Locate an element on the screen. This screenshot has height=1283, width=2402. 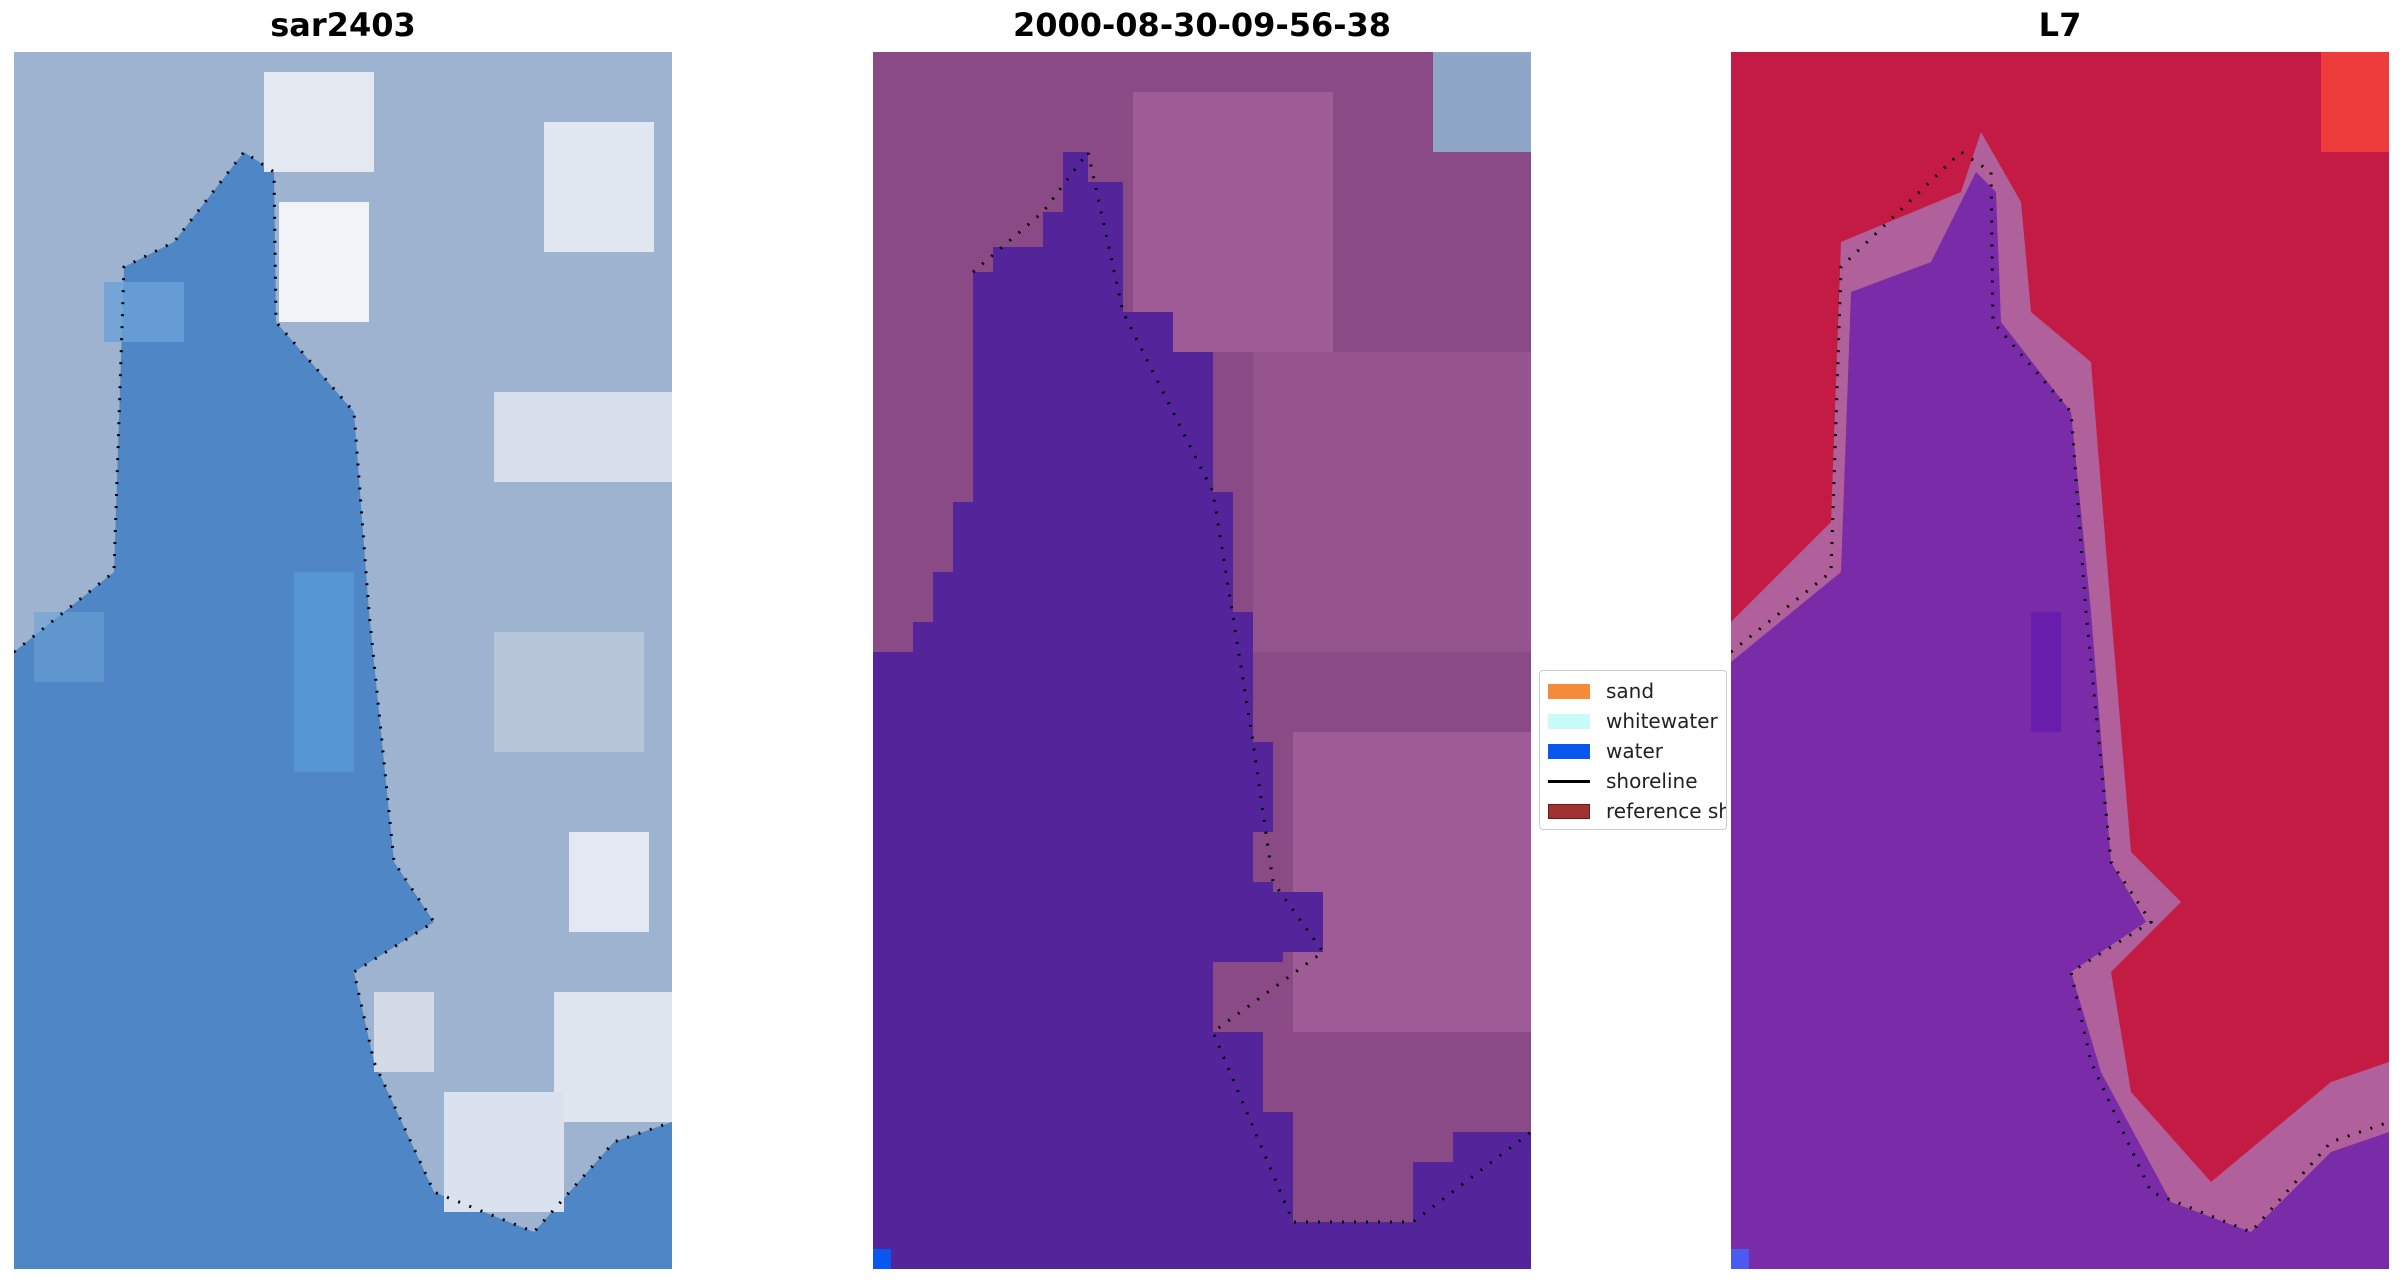
legend-label-whitewater: whitewater is located at coordinates (1662, 721).